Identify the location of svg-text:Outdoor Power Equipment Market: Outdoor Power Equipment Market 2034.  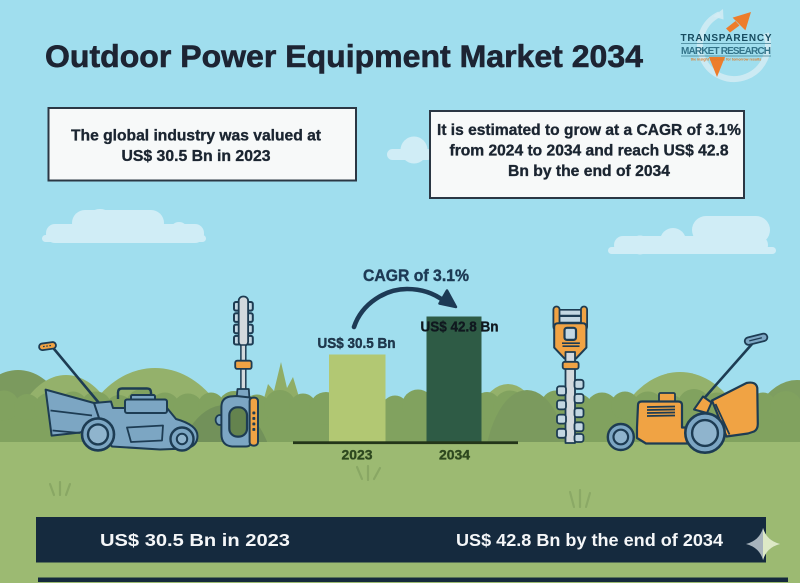
(344, 56).